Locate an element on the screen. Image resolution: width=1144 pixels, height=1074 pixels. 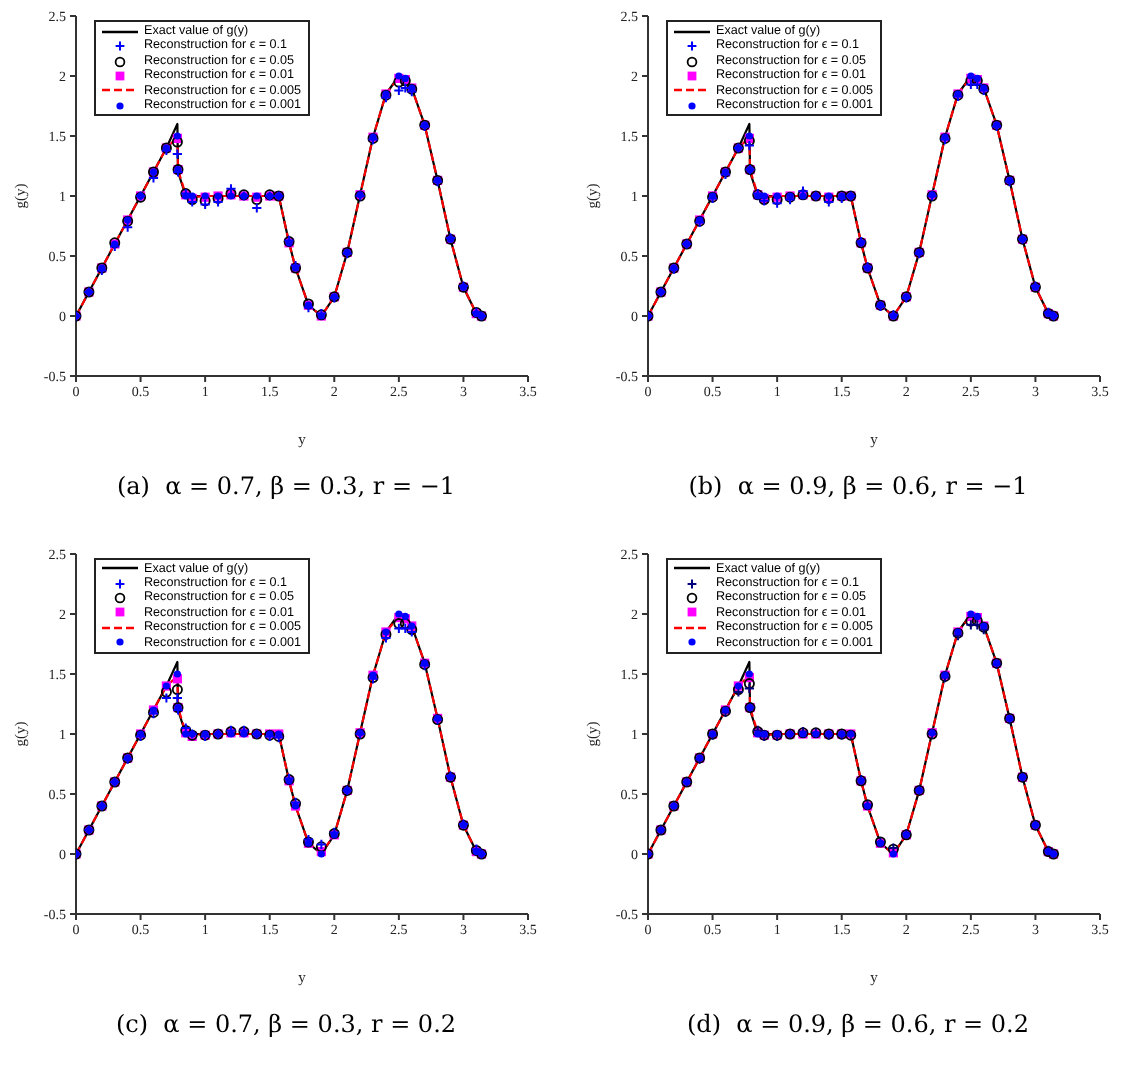
text: (a) α = 0.7, β = 0.3, r = −1 is located at coordinates (286, 488).